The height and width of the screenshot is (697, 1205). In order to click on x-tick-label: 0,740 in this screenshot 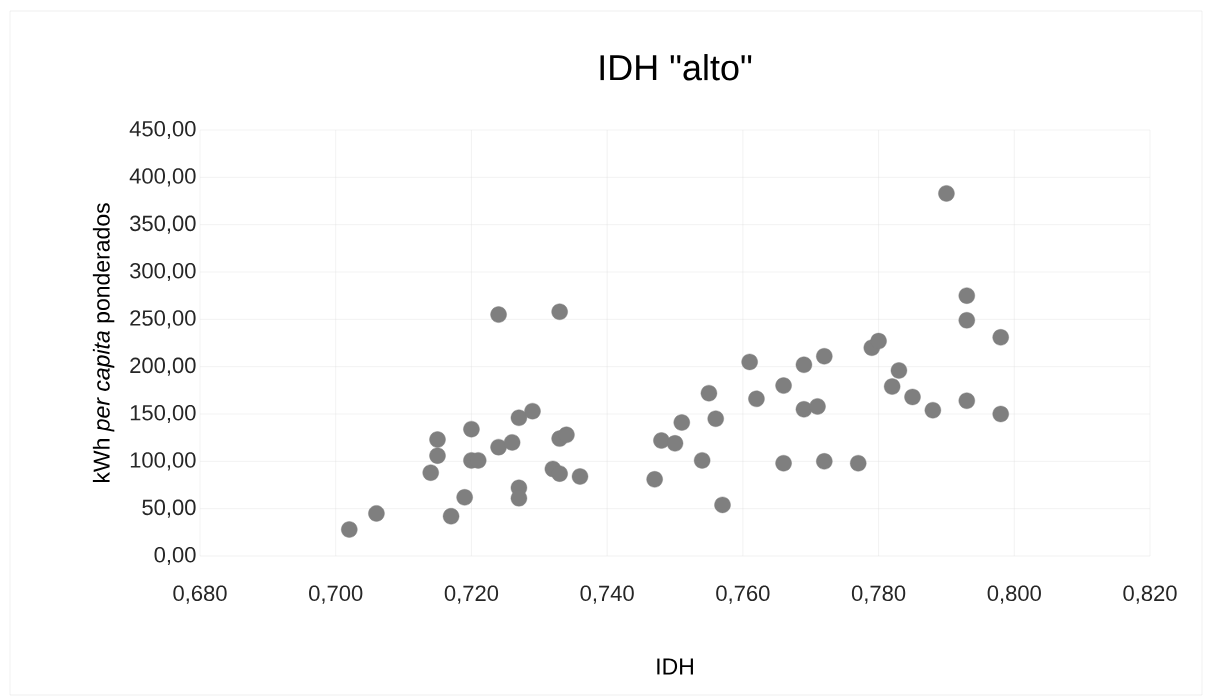, I will do `click(607, 594)`.